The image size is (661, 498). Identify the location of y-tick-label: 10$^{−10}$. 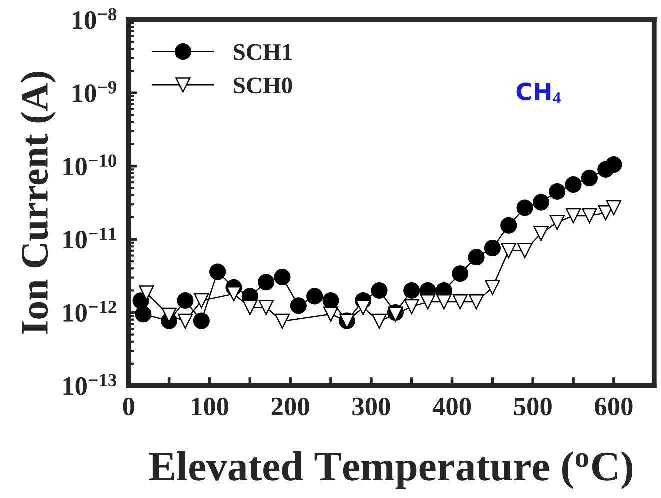
(90, 165).